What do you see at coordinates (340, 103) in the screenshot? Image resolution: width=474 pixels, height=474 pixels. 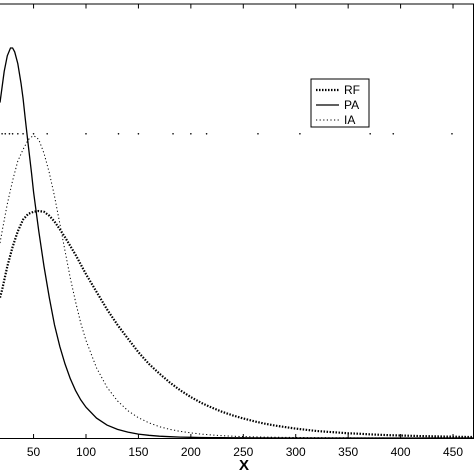 I see `legend-box` at bounding box center [340, 103].